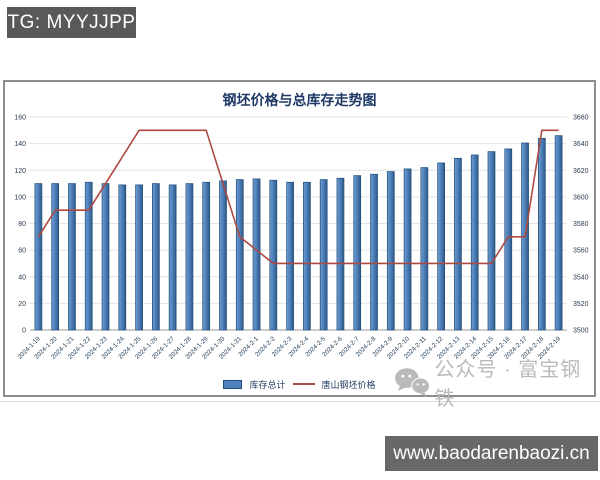  Describe the element at coordinates (303, 384) in the screenshot. I see `price-legend-swatch` at that location.